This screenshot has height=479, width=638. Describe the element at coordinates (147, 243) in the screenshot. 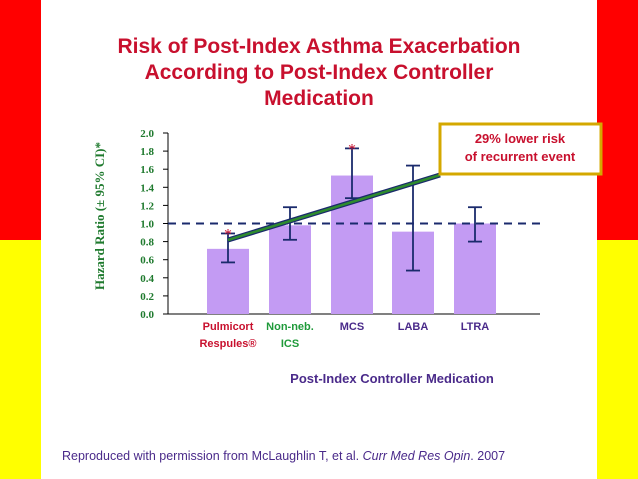

I see `y-tick-label: 0.8` at that location.